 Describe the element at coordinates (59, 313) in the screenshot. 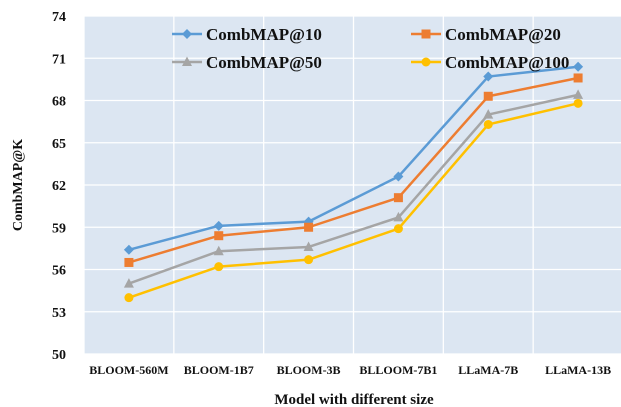

I see `y-tick-label: 53` at that location.